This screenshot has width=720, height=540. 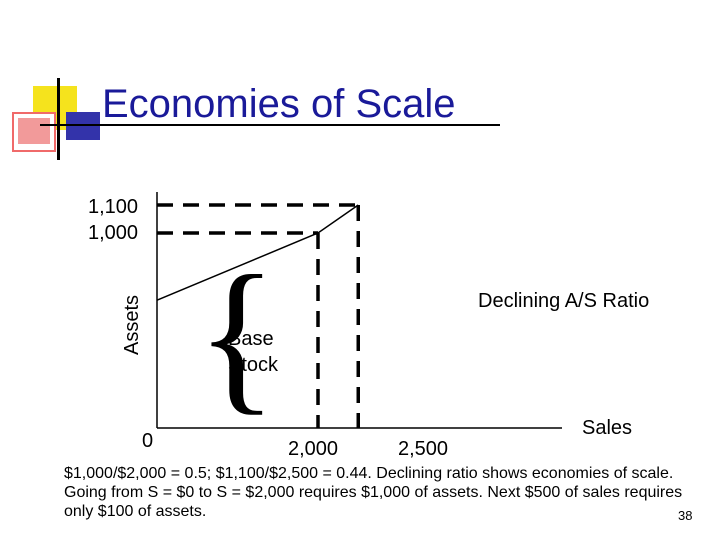 What do you see at coordinates (279, 104) in the screenshot?
I see `page-title: Economies of Scale` at bounding box center [279, 104].